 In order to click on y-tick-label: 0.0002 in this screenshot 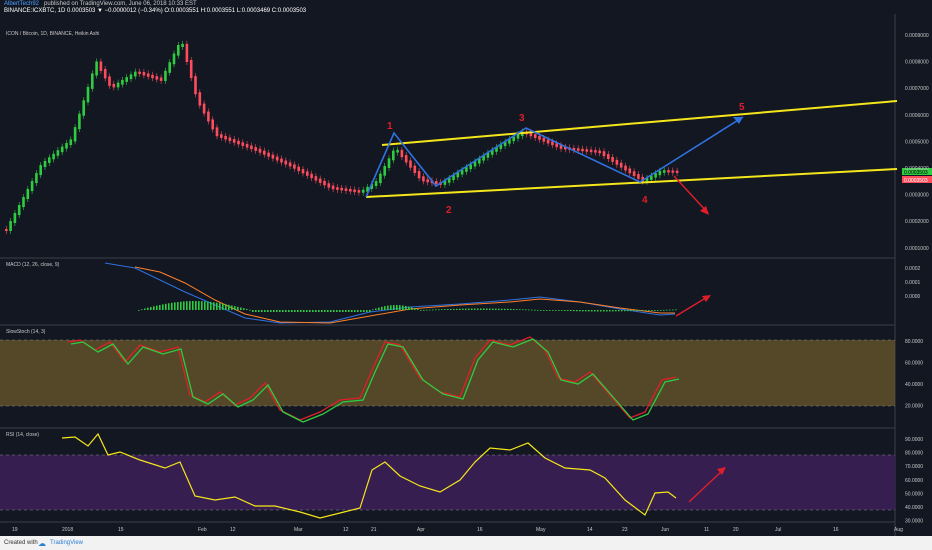, I will do `click(913, 269)`.